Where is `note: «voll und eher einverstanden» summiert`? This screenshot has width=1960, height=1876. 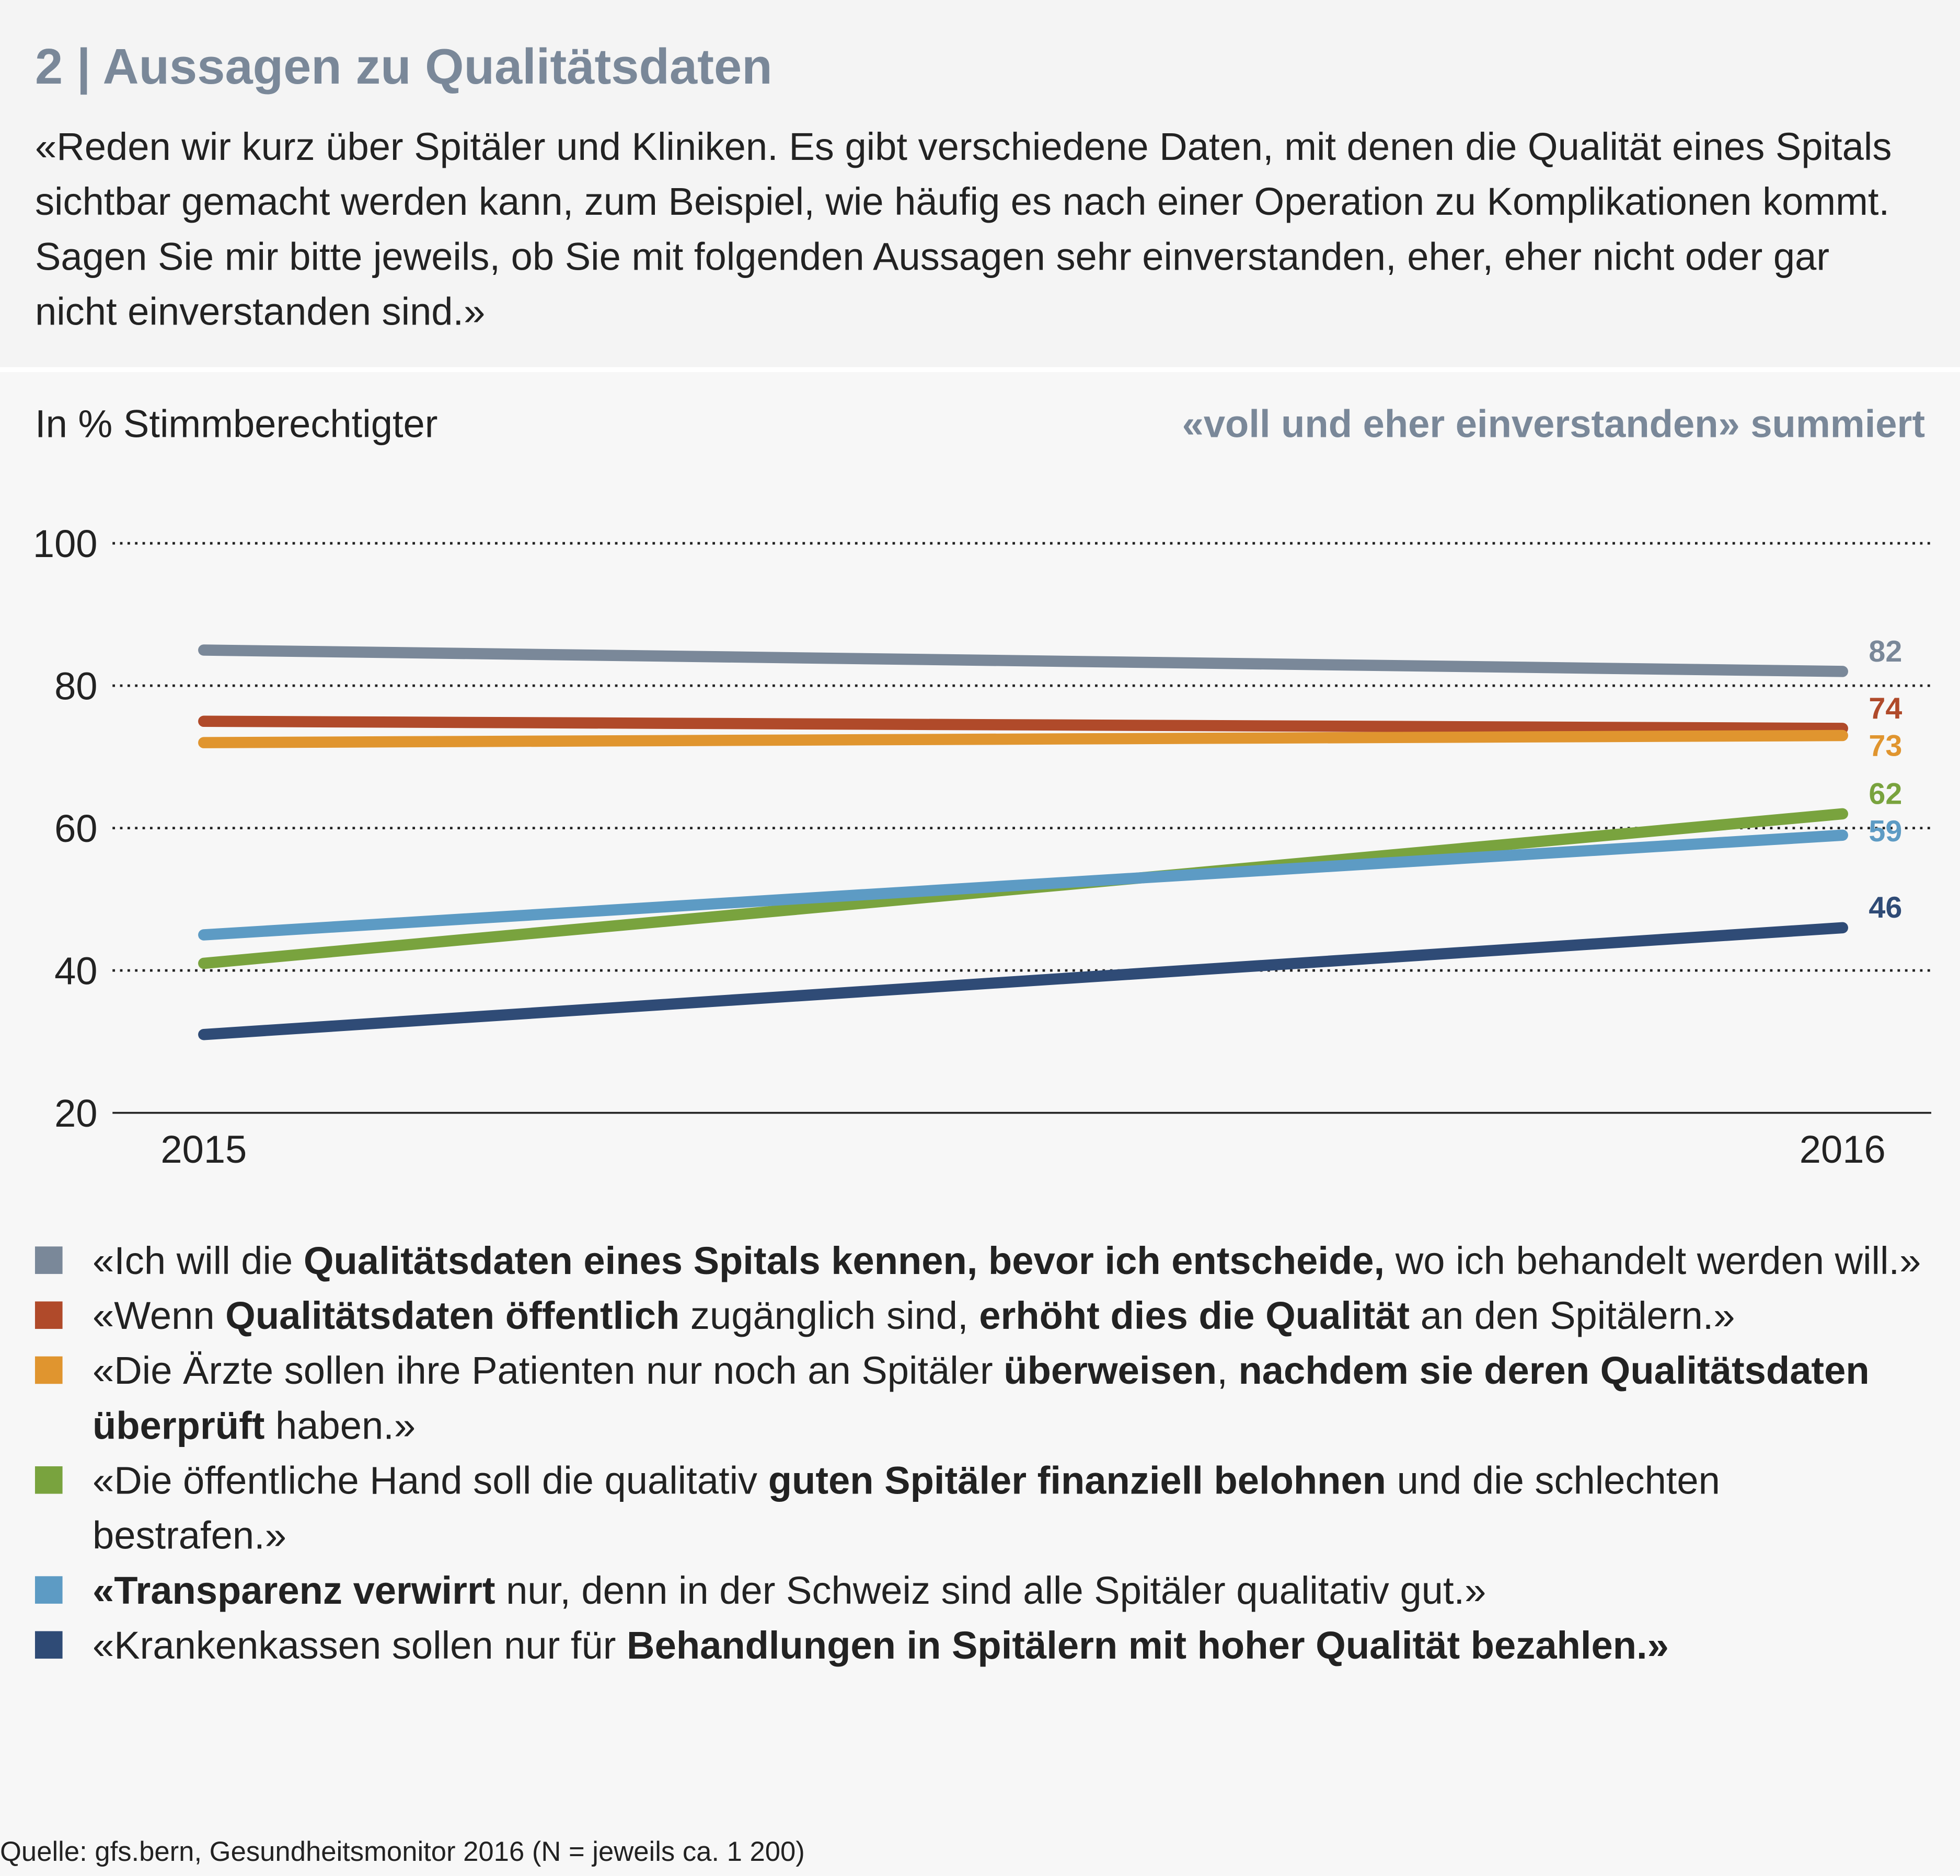
note: «voll und eher einverstanden» summiert is located at coordinates (1554, 424).